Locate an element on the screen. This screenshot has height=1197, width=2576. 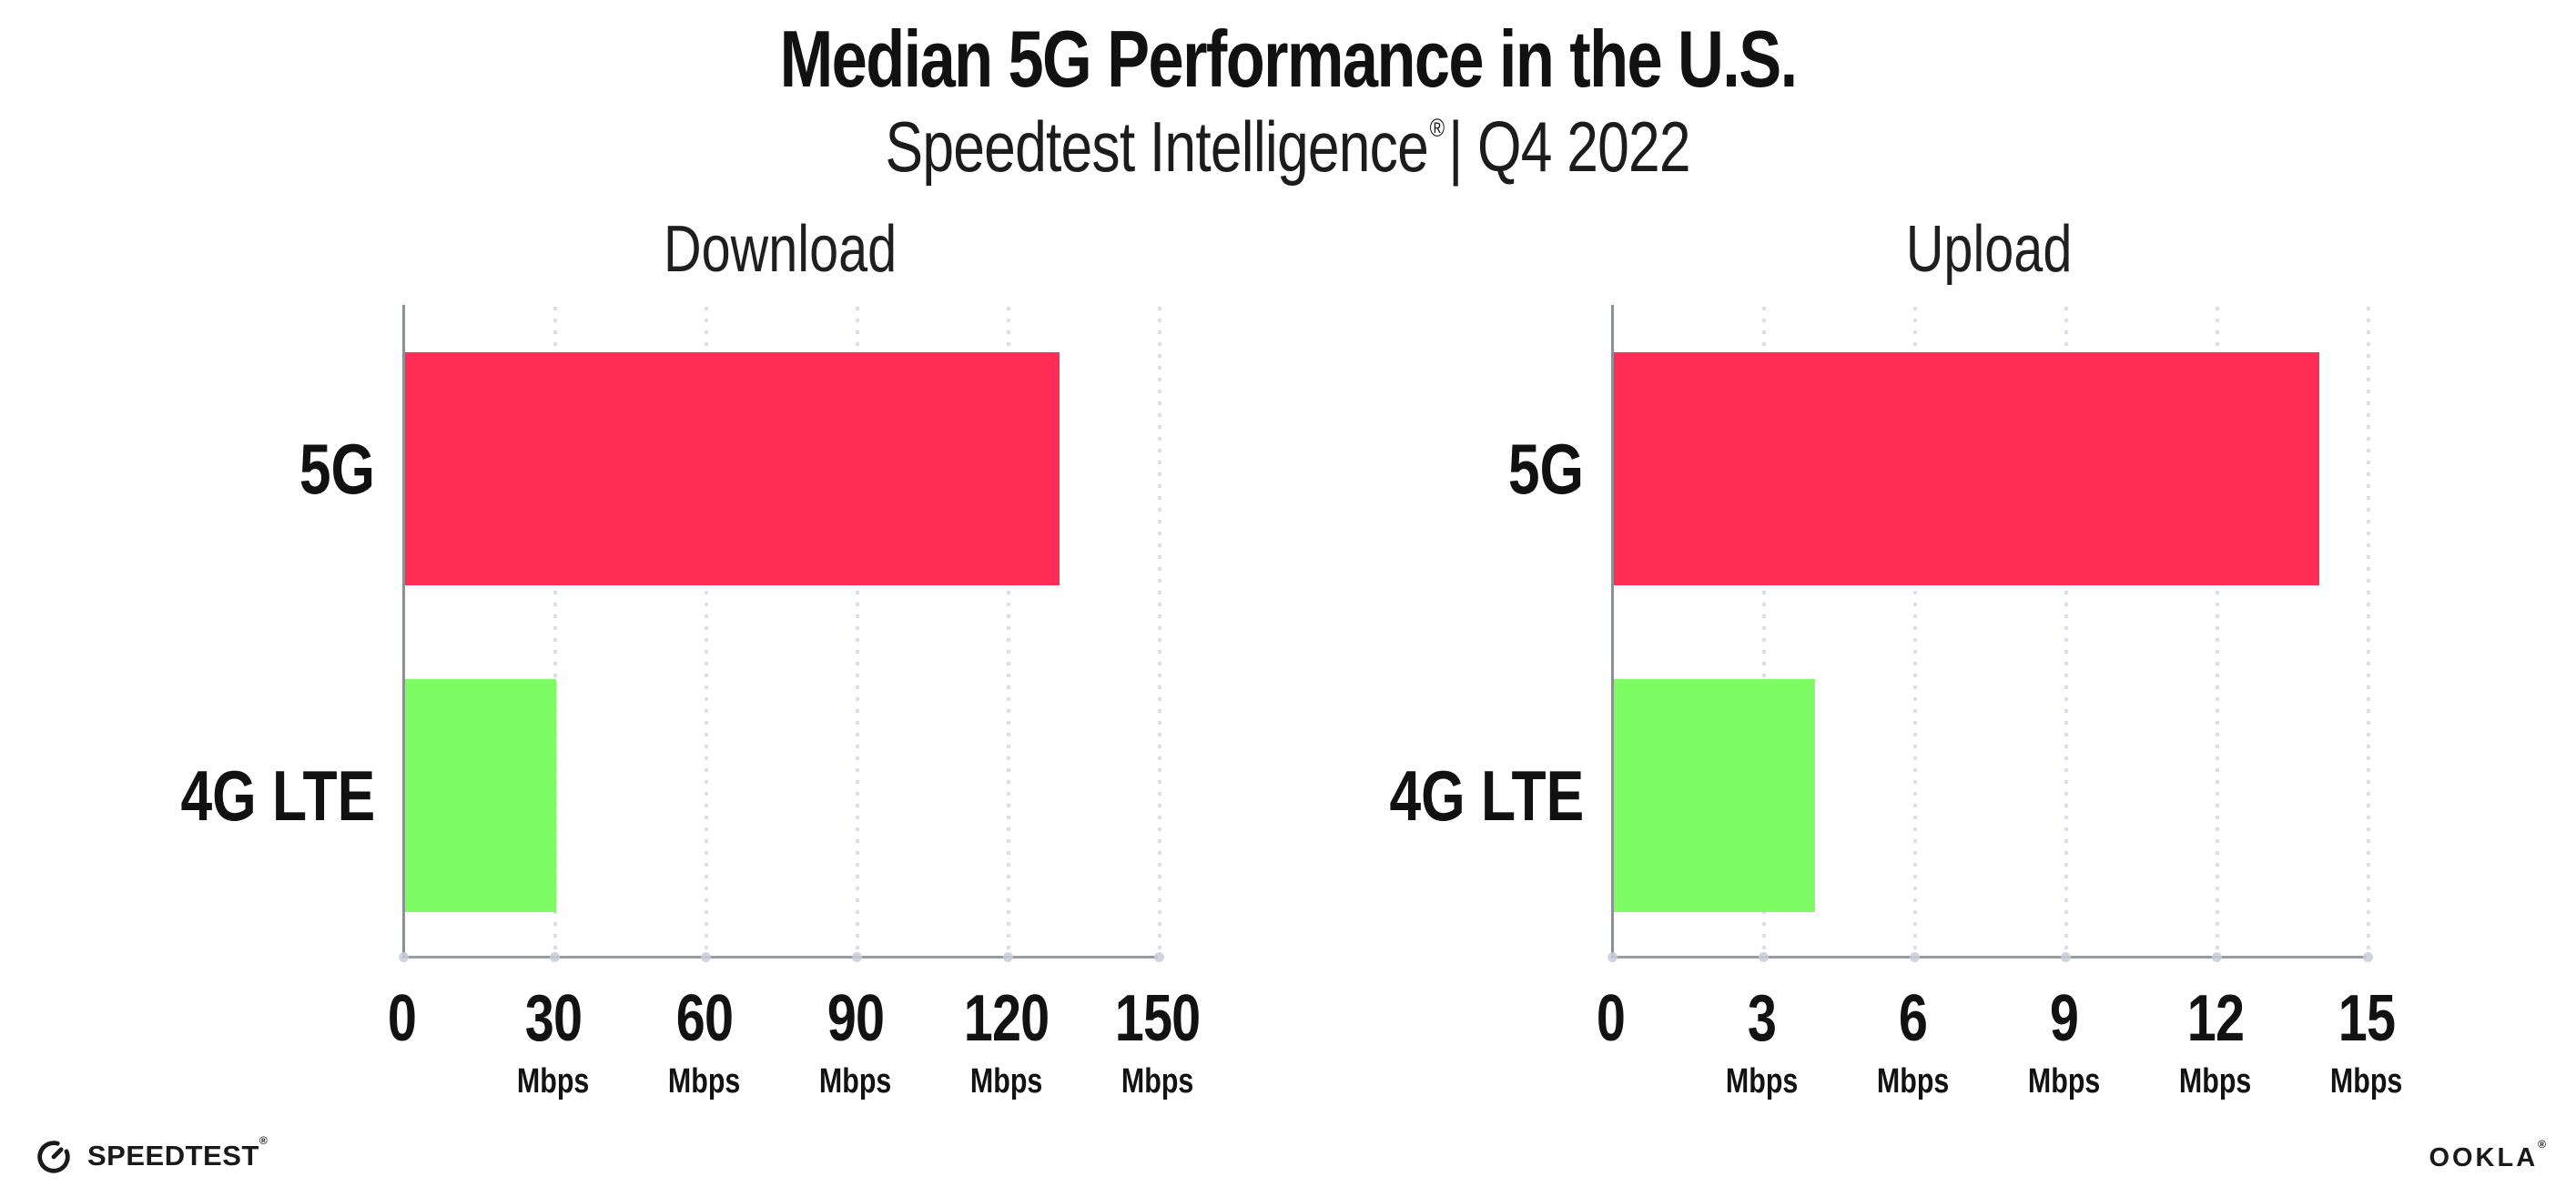
page-title: Median 5G Performance in the U.S. is located at coordinates (1288, 60).